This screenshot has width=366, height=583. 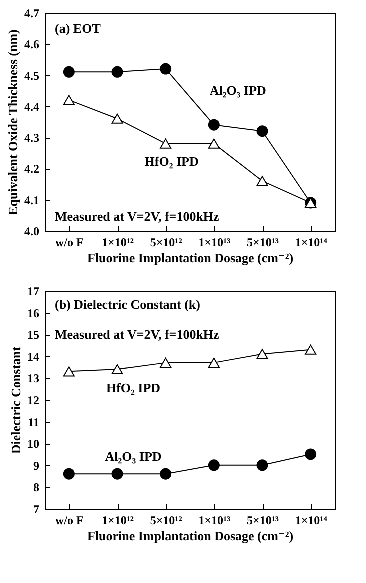 I want to click on y-tick-label: 10, so click(x=34, y=444).